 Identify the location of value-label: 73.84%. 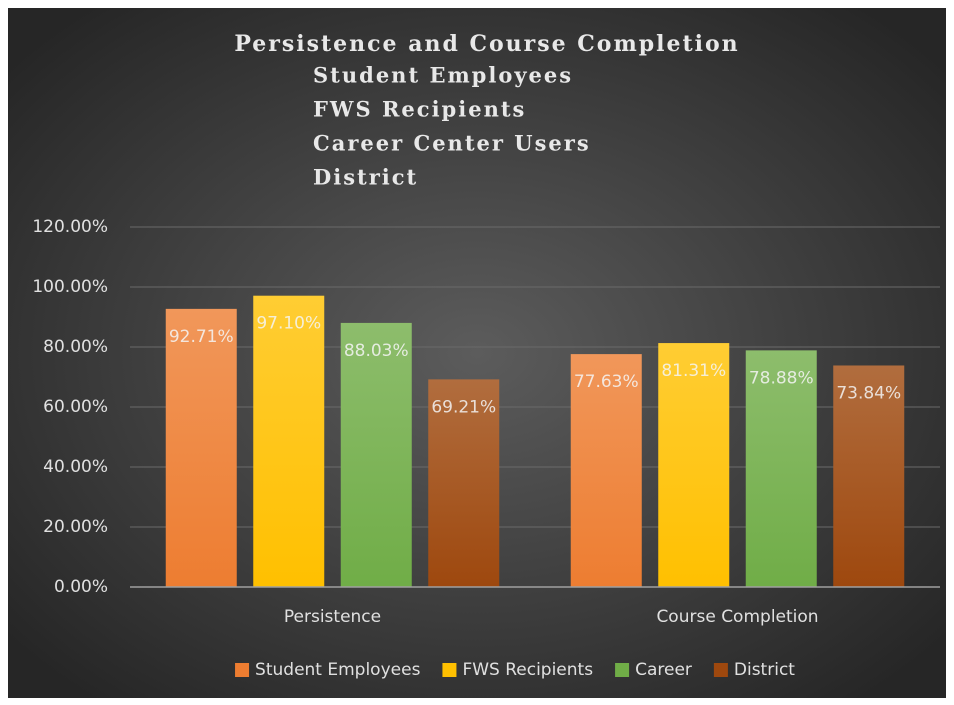
(868, 393).